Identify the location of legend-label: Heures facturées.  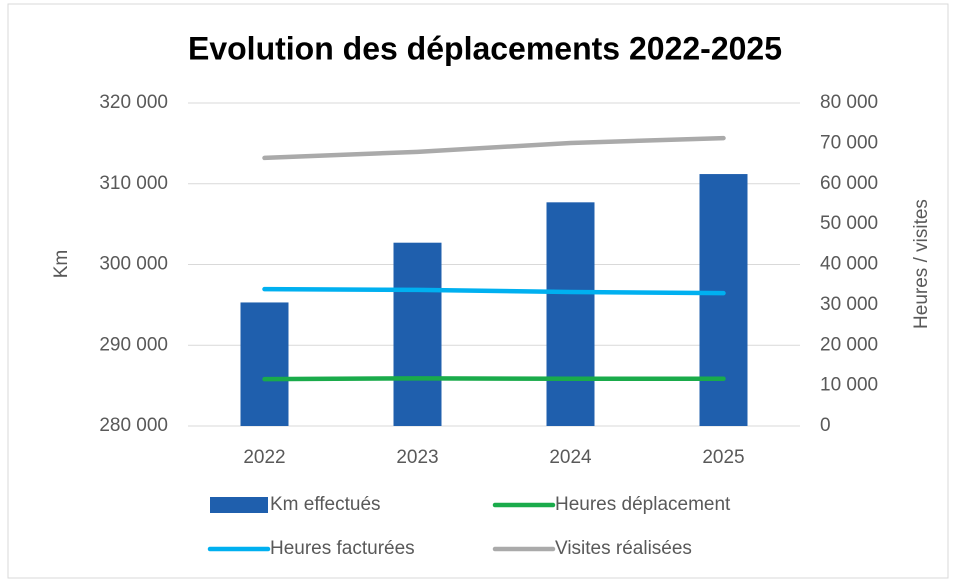
(342, 548).